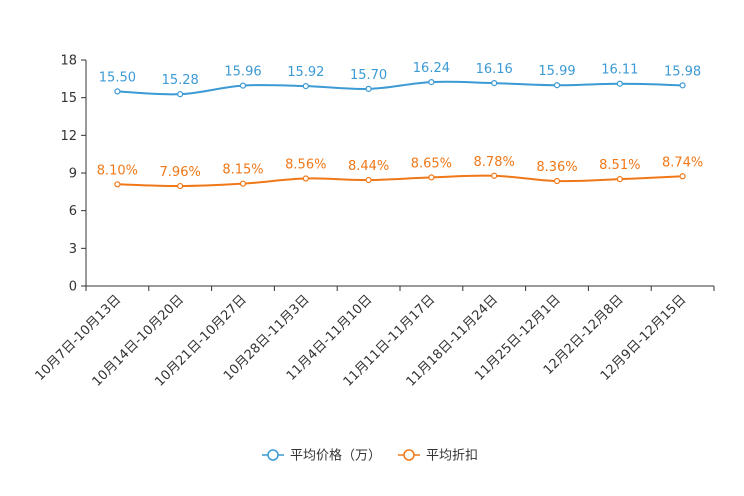 The width and height of the screenshot is (744, 496). Describe the element at coordinates (619, 165) in the screenshot. I see `data-label: 8.51%` at that location.